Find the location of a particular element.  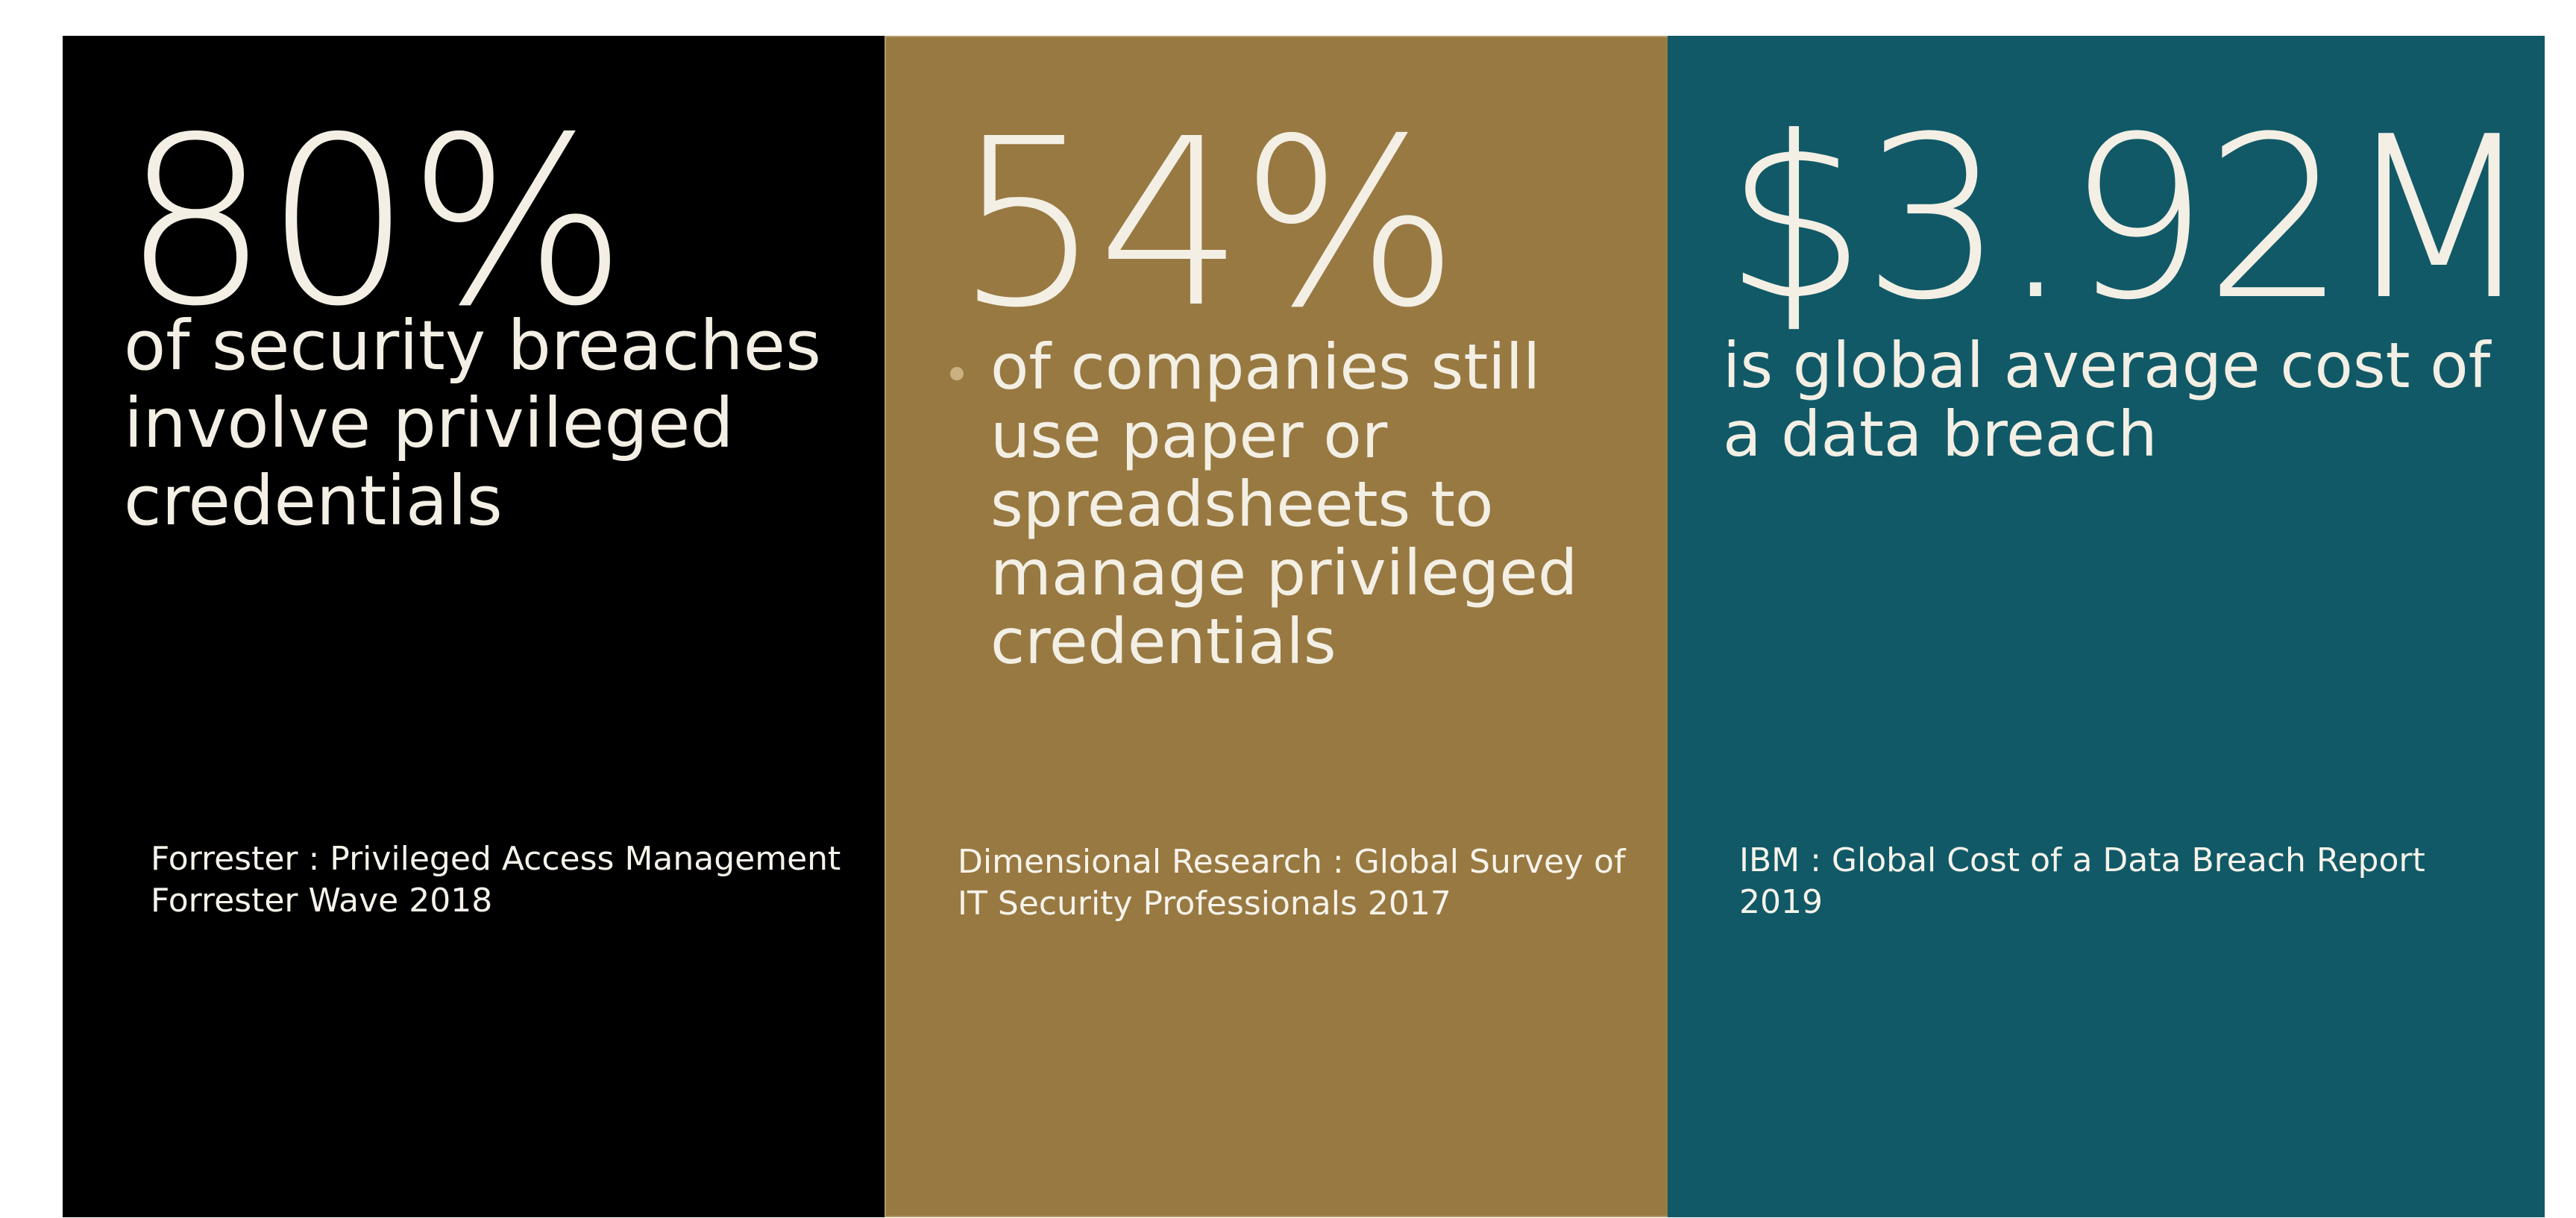

stat-value: 80% is located at coordinates (375, 223).